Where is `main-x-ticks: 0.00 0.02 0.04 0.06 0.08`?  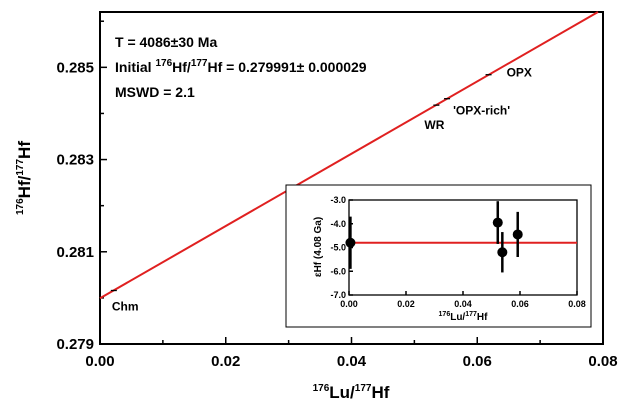 main-x-ticks: 0.00 0.02 0.04 0.06 0.08 is located at coordinates (351, 353).